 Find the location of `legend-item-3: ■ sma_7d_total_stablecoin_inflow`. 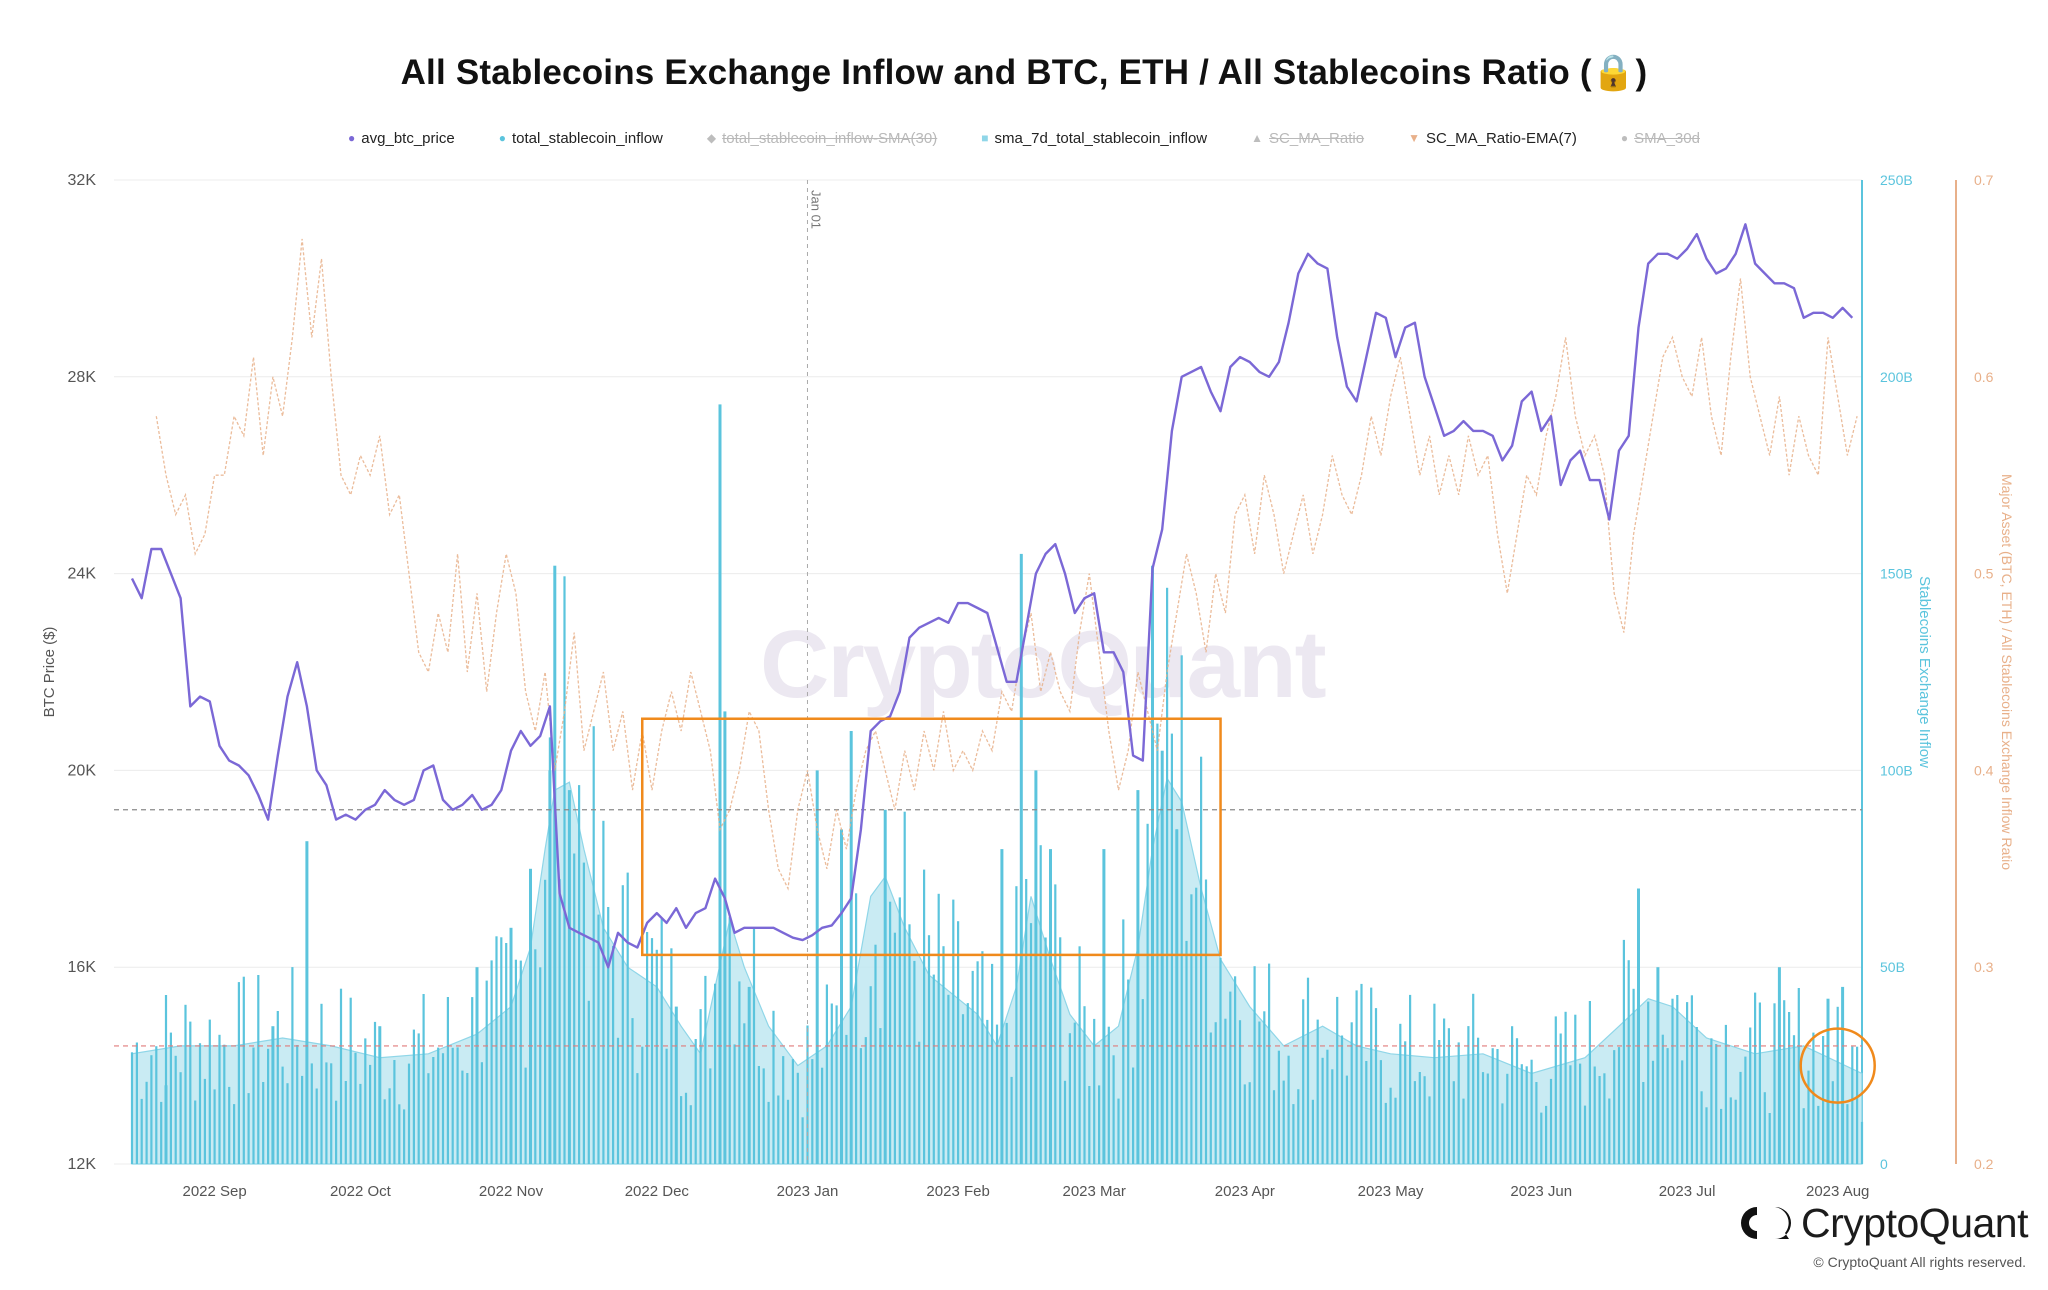

legend-item-3: ■ sma_7d_total_stablecoin_inflow is located at coordinates (1094, 138).